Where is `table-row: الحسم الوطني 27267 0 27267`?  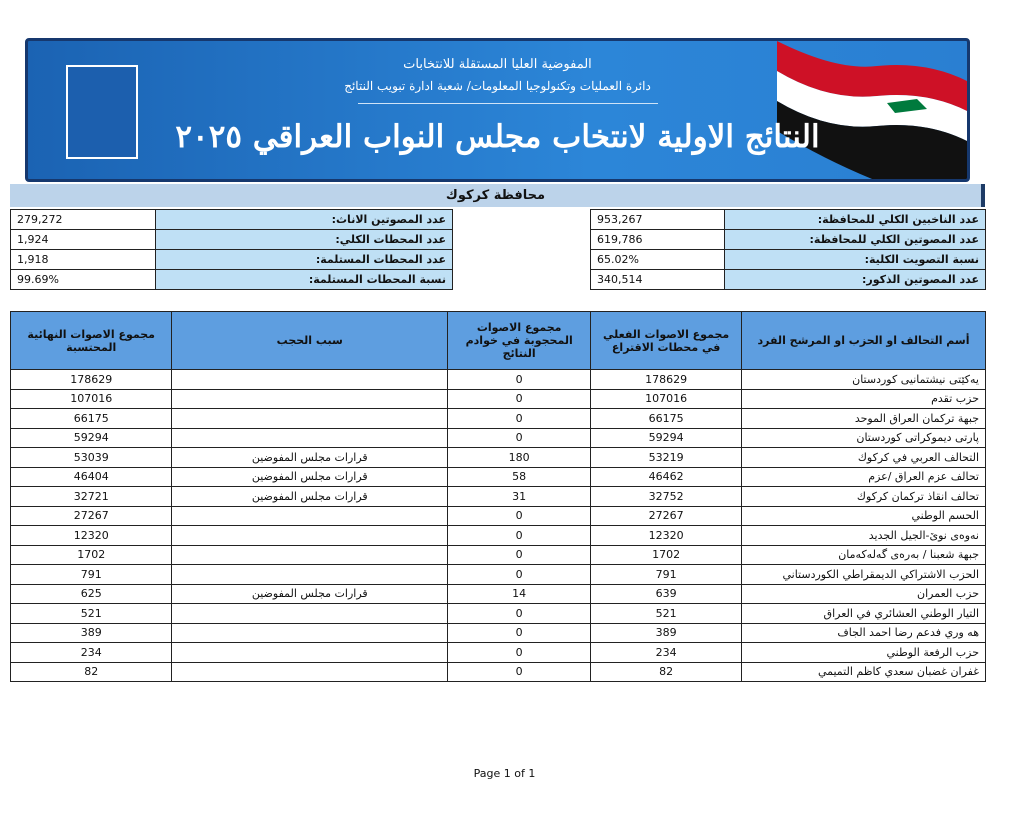
table-row: الحسم الوطني 27267 0 27267 is located at coordinates (497, 515).